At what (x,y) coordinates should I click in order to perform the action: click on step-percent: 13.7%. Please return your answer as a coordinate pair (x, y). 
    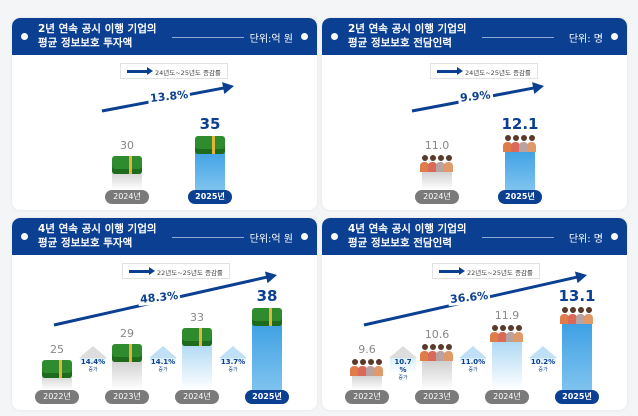
    Looking at the image, I should click on (233, 362).